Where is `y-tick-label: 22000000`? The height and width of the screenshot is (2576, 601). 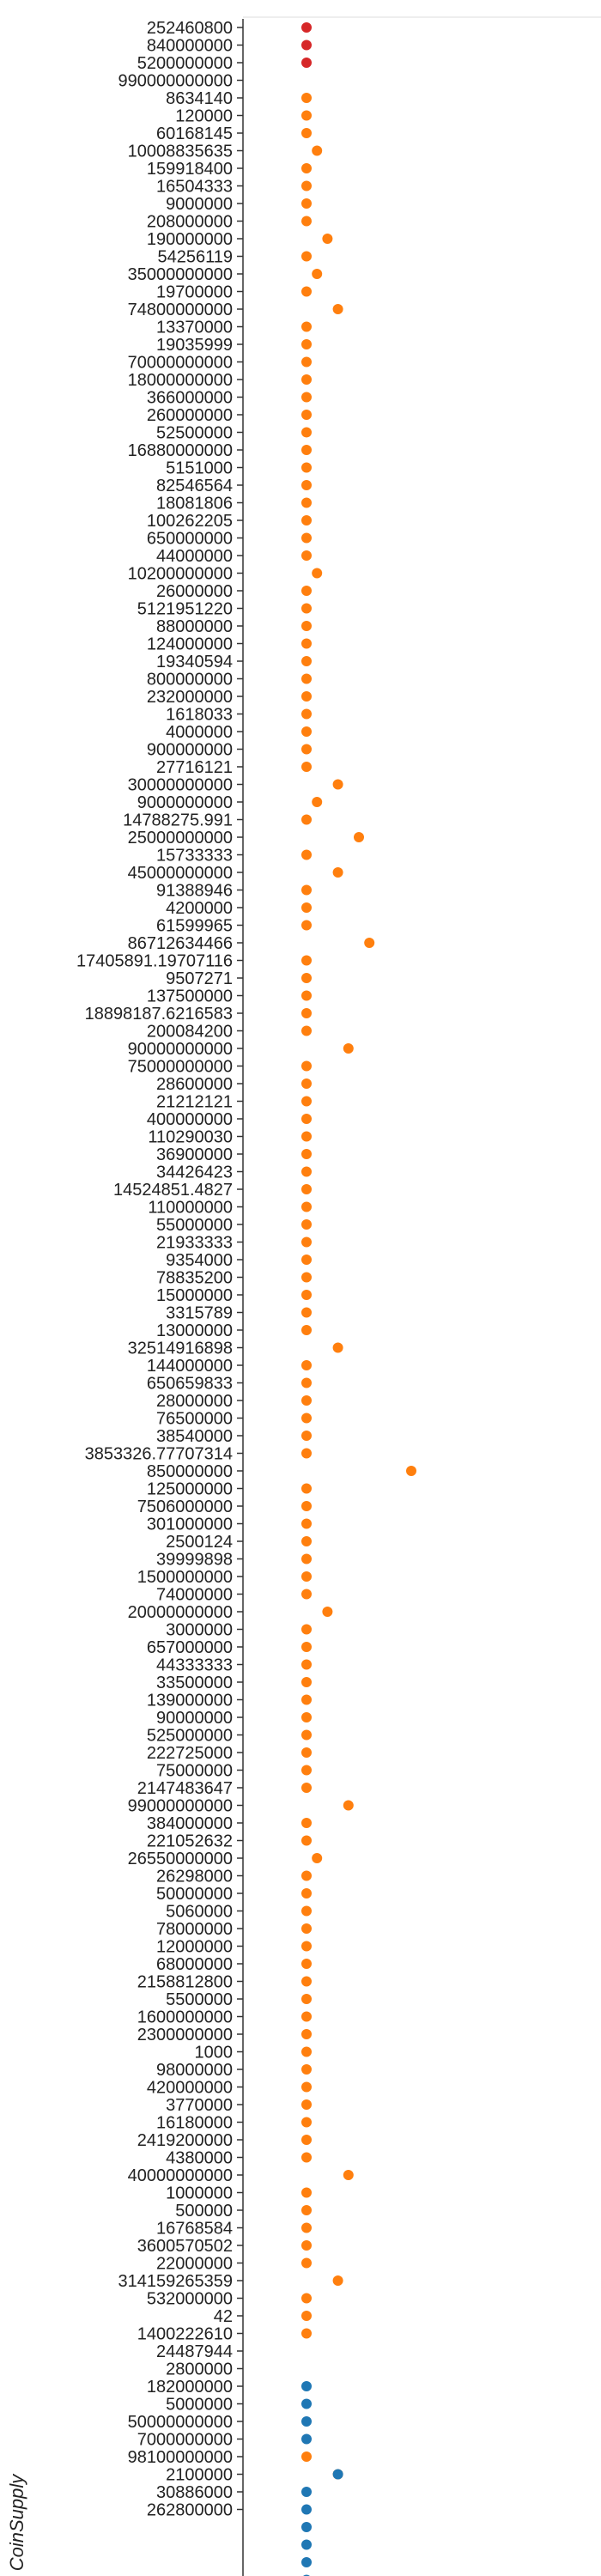
y-tick-label: 22000000 is located at coordinates (194, 2265).